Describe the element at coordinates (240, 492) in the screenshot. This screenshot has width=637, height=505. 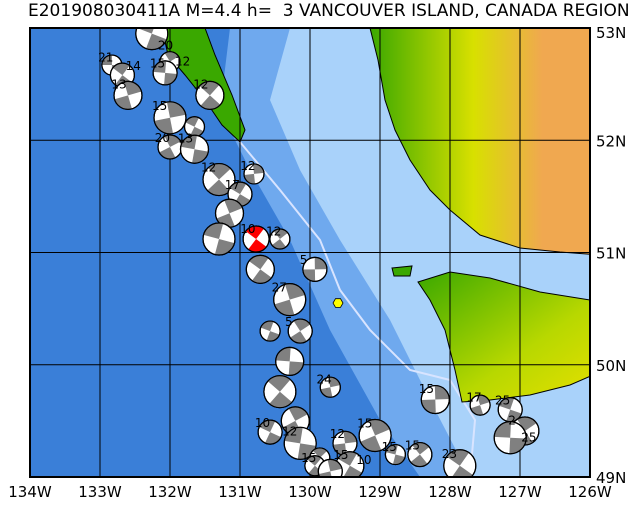
I see `lon-tick-label: 131W` at that location.